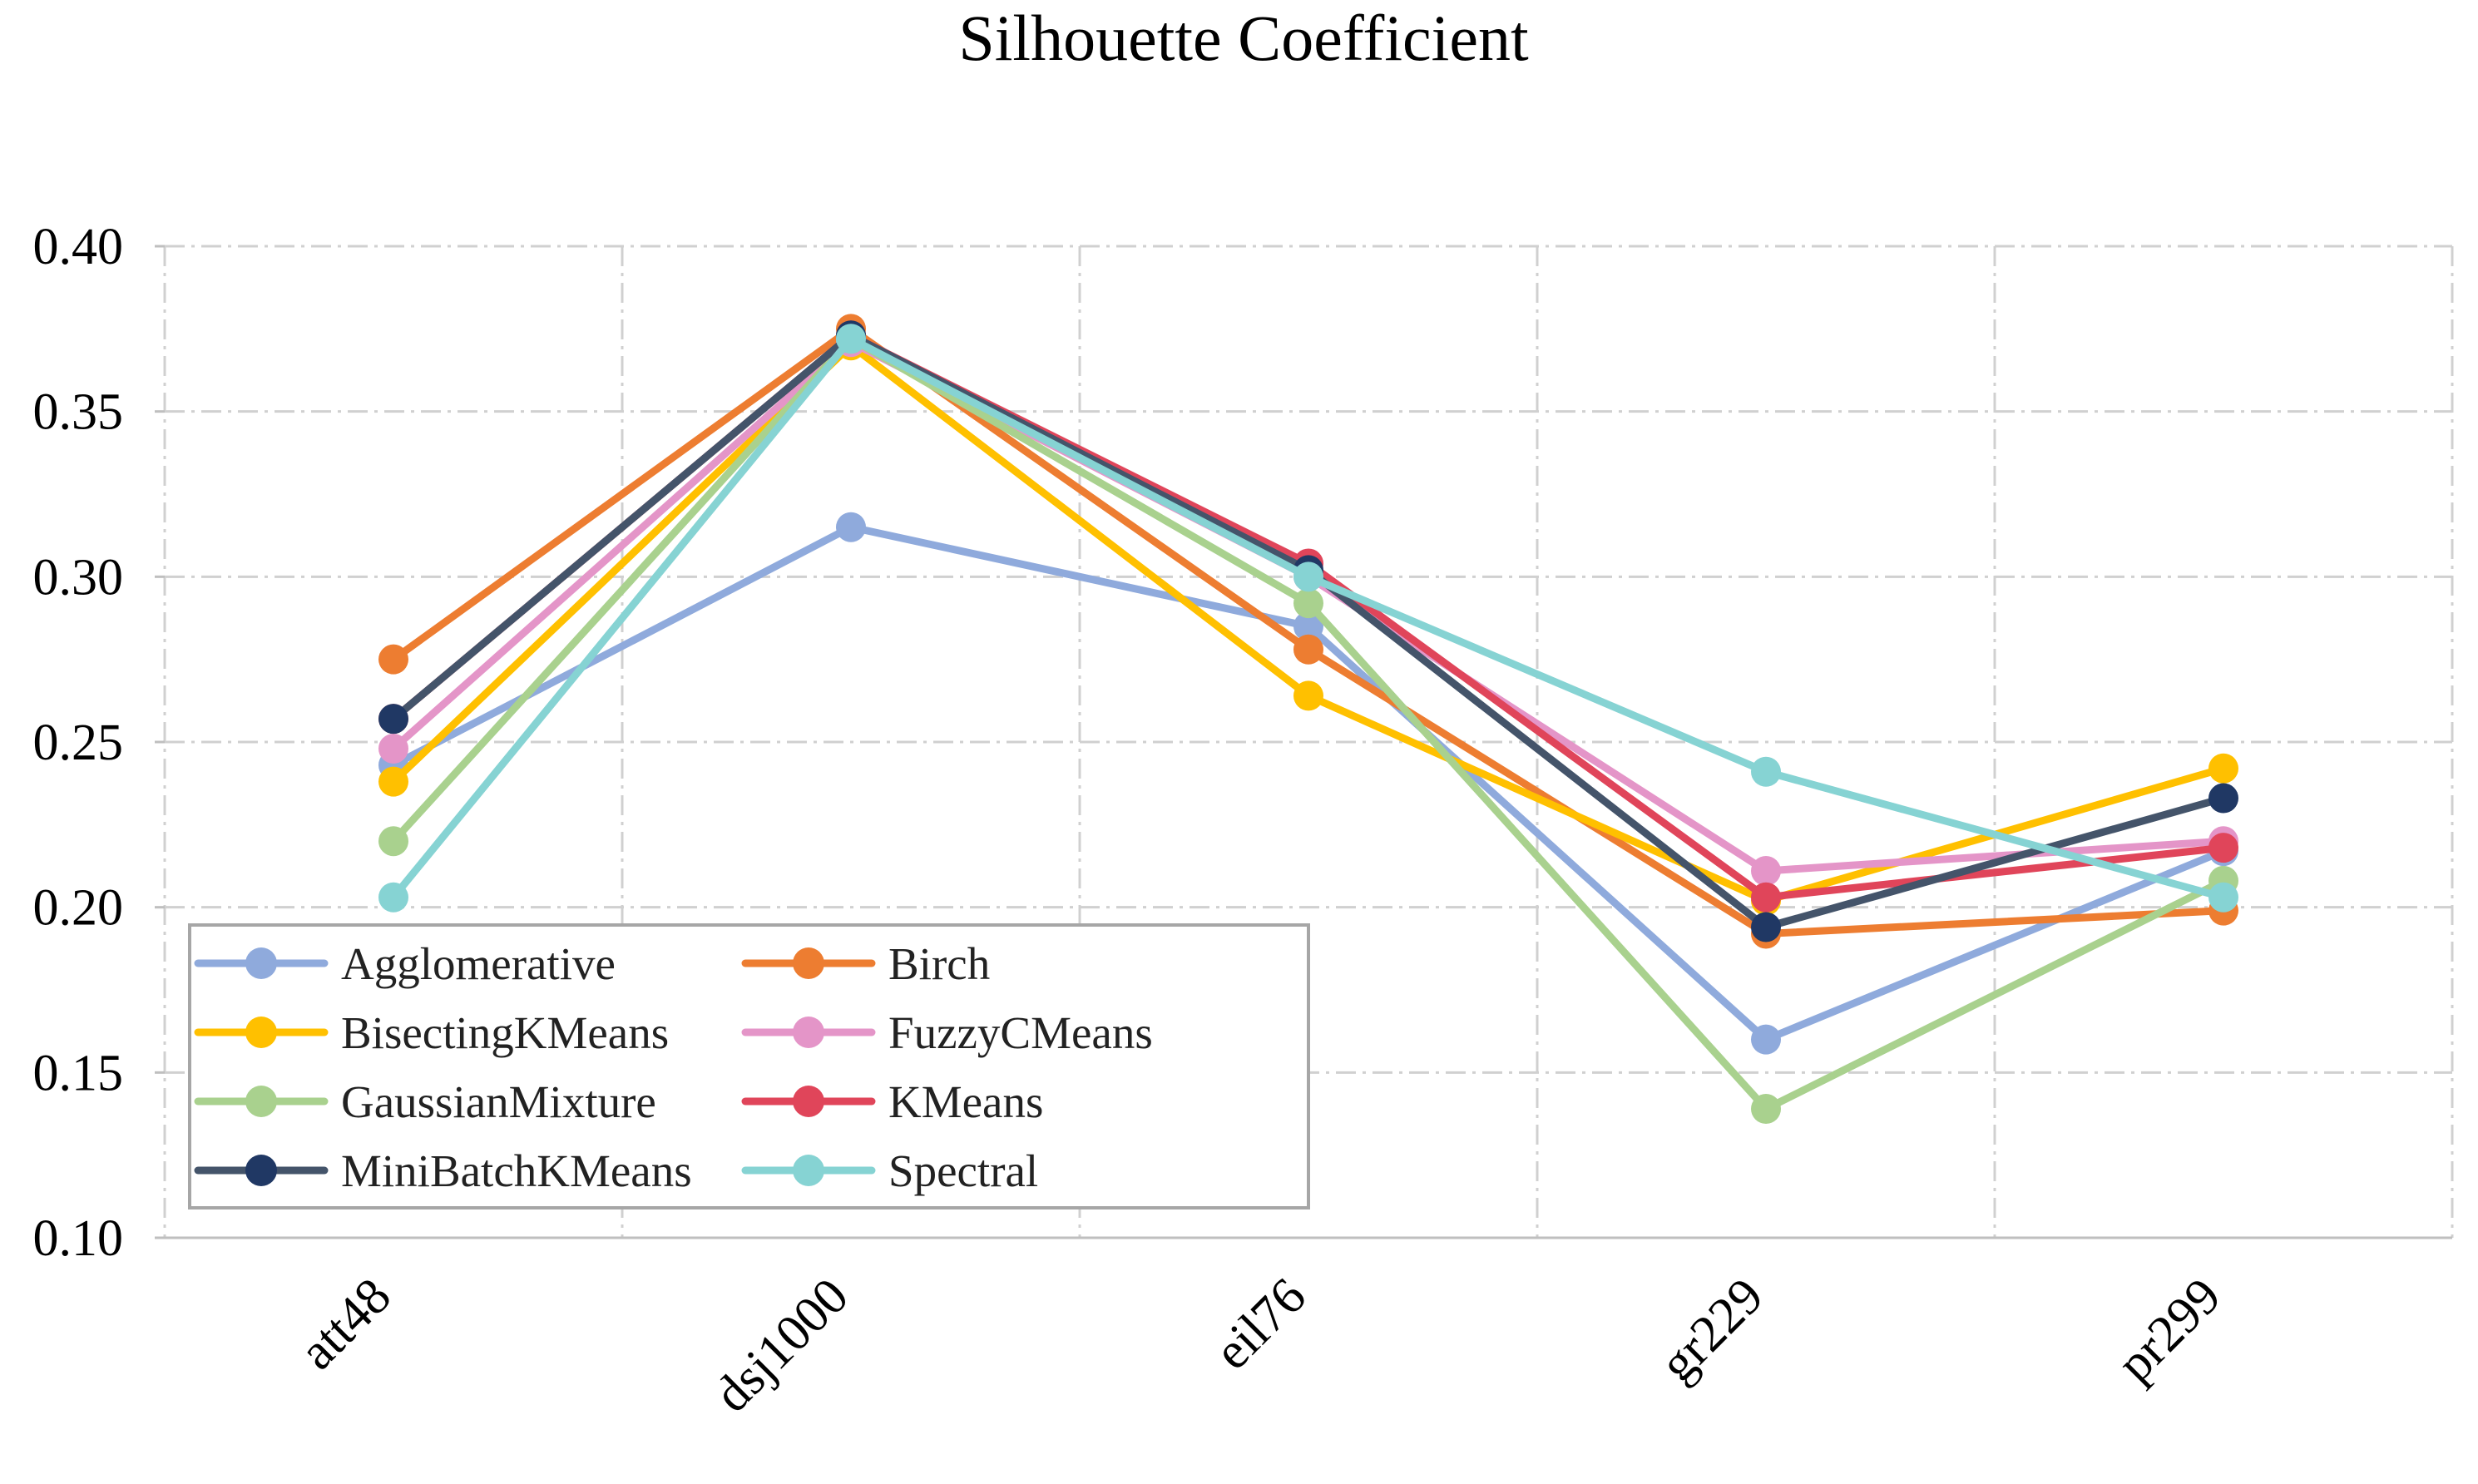 Image resolution: width=2478 pixels, height=1484 pixels. I want to click on legend-item: Birch, so click(865, 963).